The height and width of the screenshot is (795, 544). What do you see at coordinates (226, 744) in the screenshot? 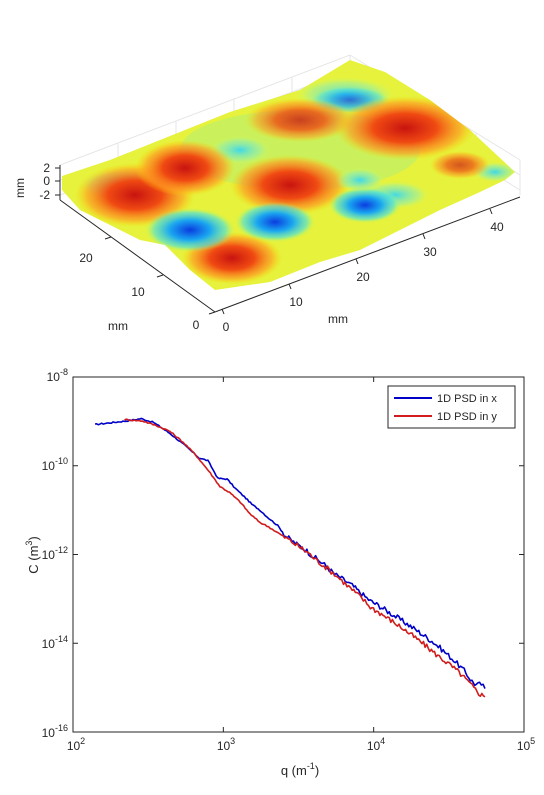
I see `x-tick-label: 10³` at bounding box center [226, 744].